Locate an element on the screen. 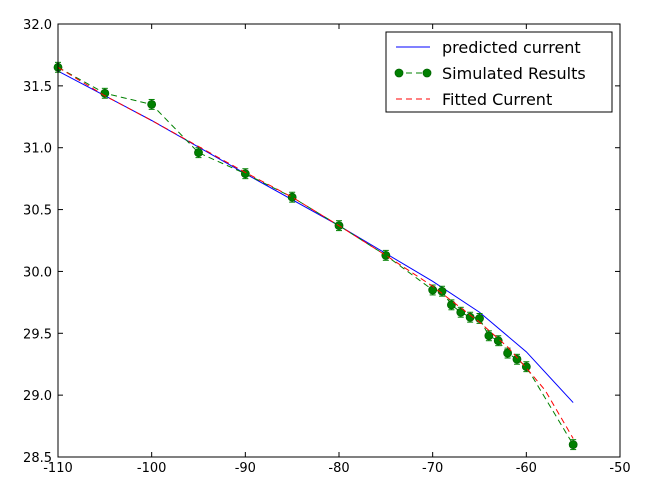 This screenshot has width=661, height=497. y-tick-label: 31.5 is located at coordinates (37, 87).